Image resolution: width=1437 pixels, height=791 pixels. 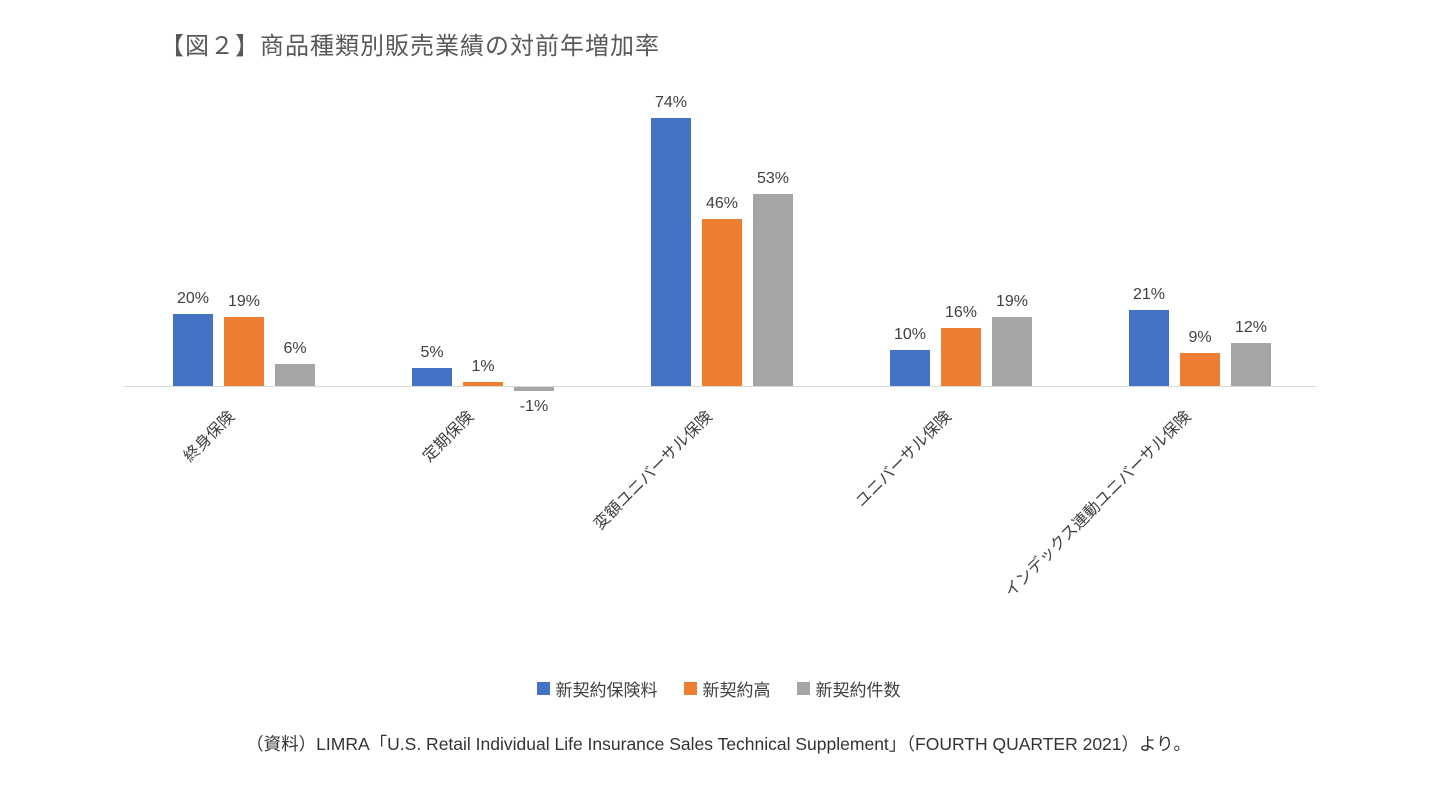 I want to click on category-label: 終身保険, so click(x=209, y=437).